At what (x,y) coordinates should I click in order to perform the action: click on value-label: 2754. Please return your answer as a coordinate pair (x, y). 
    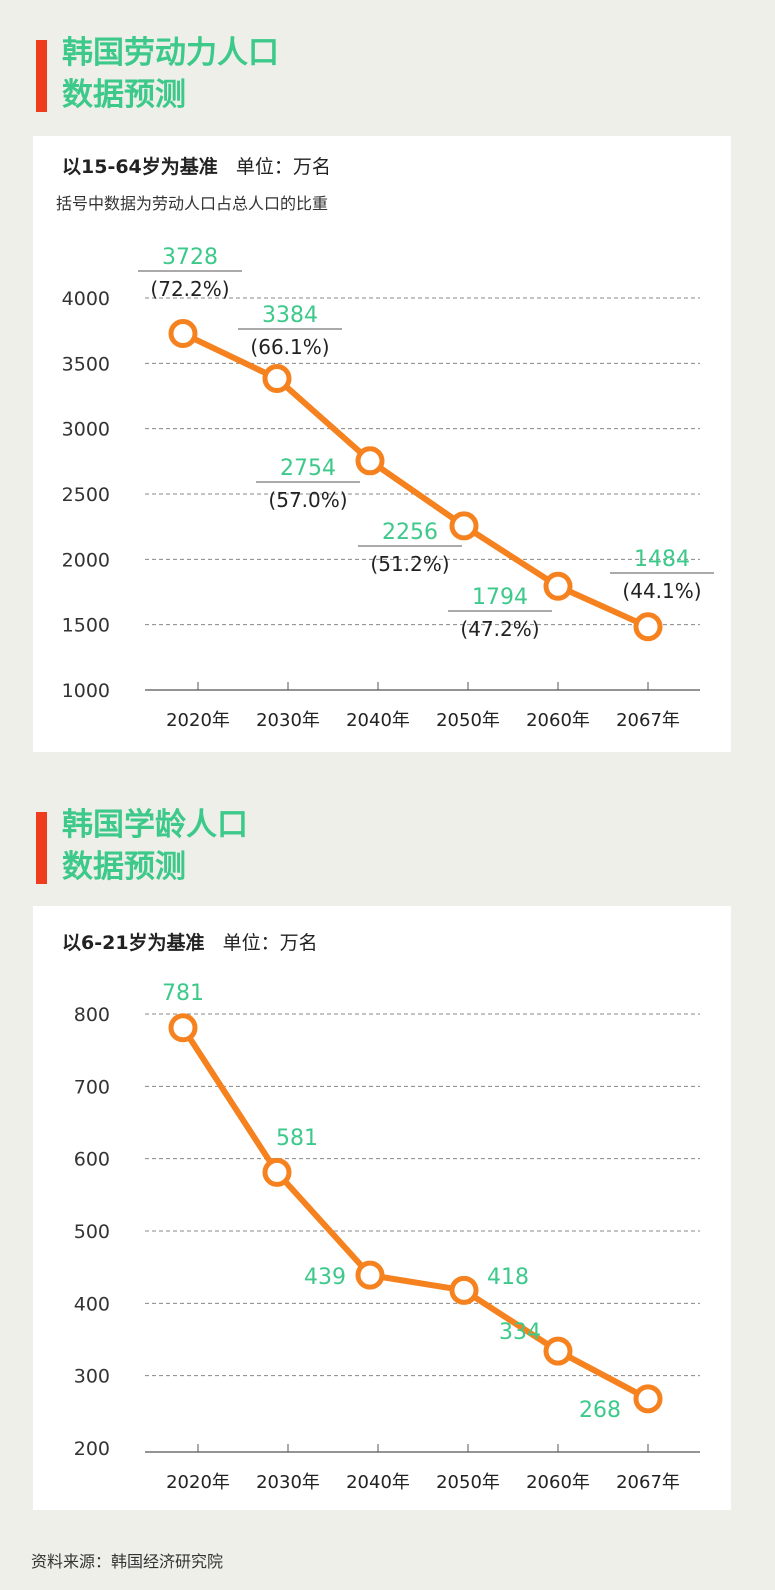
    Looking at the image, I should click on (308, 468).